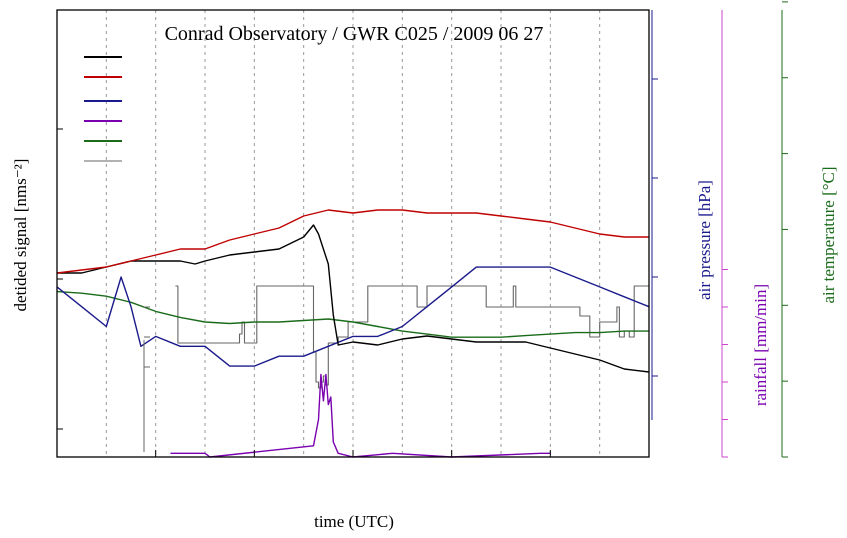 The height and width of the screenshot is (538, 847). Describe the element at coordinates (828, 234) in the screenshot. I see `temperature-axis-label: air temperature [°C]` at that location.